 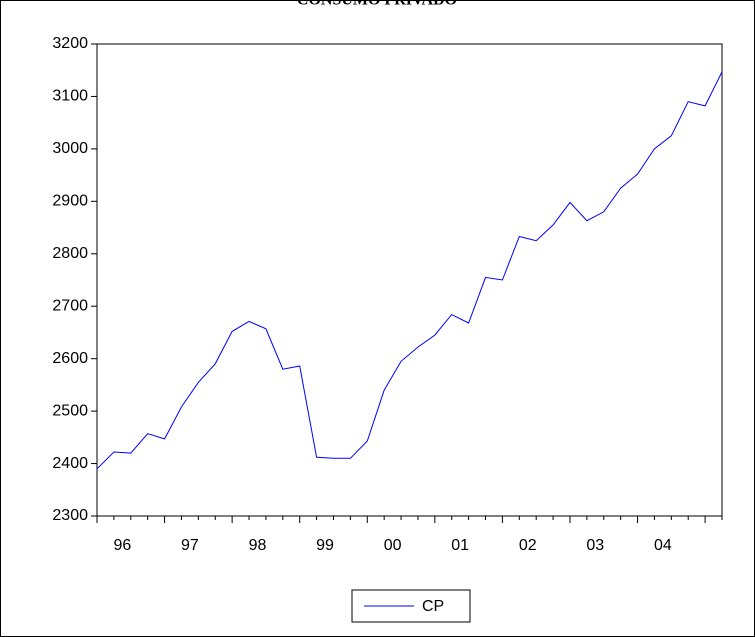 What do you see at coordinates (190, 545) in the screenshot?
I see `x-tick-label: 97` at bounding box center [190, 545].